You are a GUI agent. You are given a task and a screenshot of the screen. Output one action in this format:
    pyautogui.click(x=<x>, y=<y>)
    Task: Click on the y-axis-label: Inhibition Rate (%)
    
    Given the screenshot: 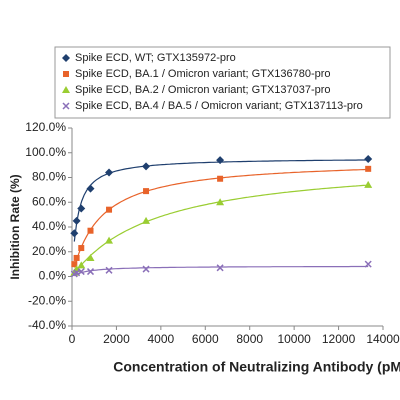 What is the action you would take?
    pyautogui.click(x=15, y=226)
    